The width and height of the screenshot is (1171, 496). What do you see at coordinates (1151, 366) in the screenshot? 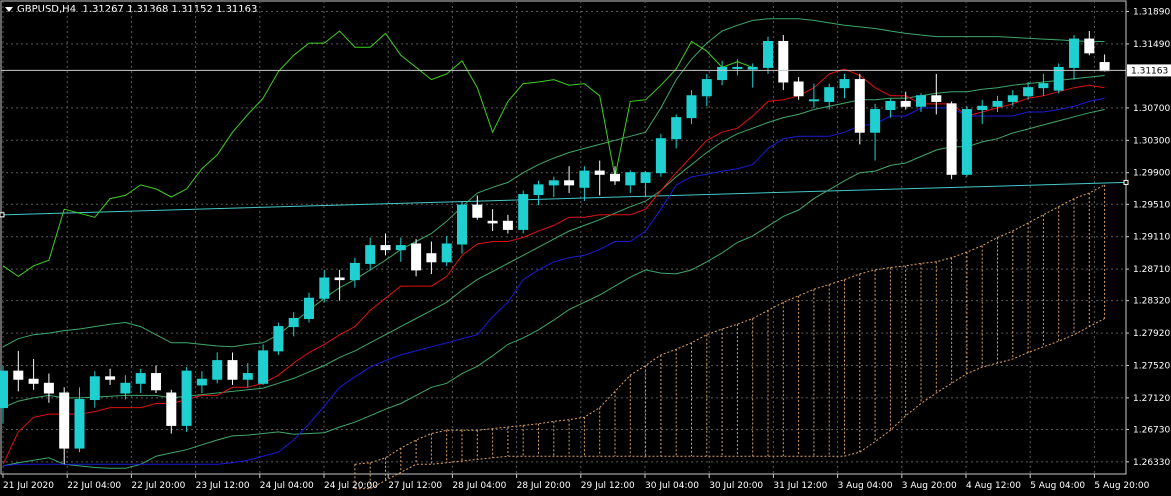
I see `y-tick-label: 1.27520` at bounding box center [1151, 366].